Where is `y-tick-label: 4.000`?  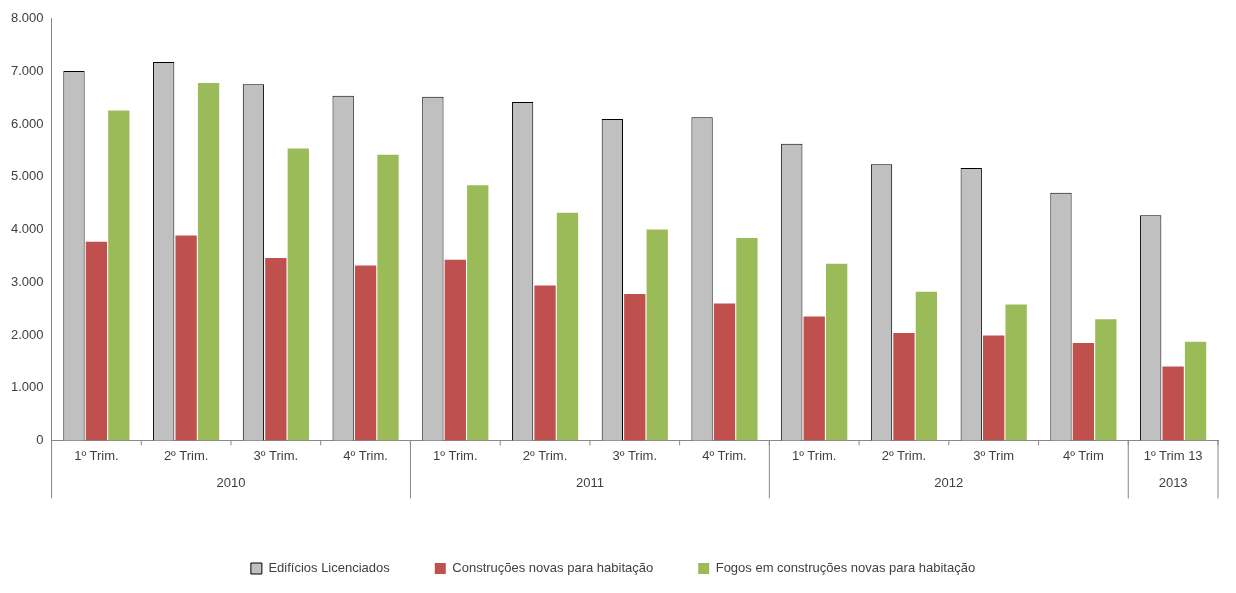 y-tick-label: 4.000 is located at coordinates (27, 229).